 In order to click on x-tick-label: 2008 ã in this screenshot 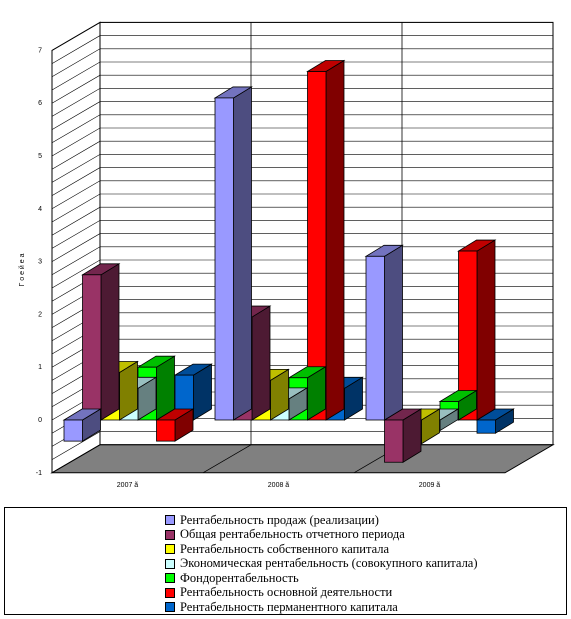, I will do `click(279, 485)`.